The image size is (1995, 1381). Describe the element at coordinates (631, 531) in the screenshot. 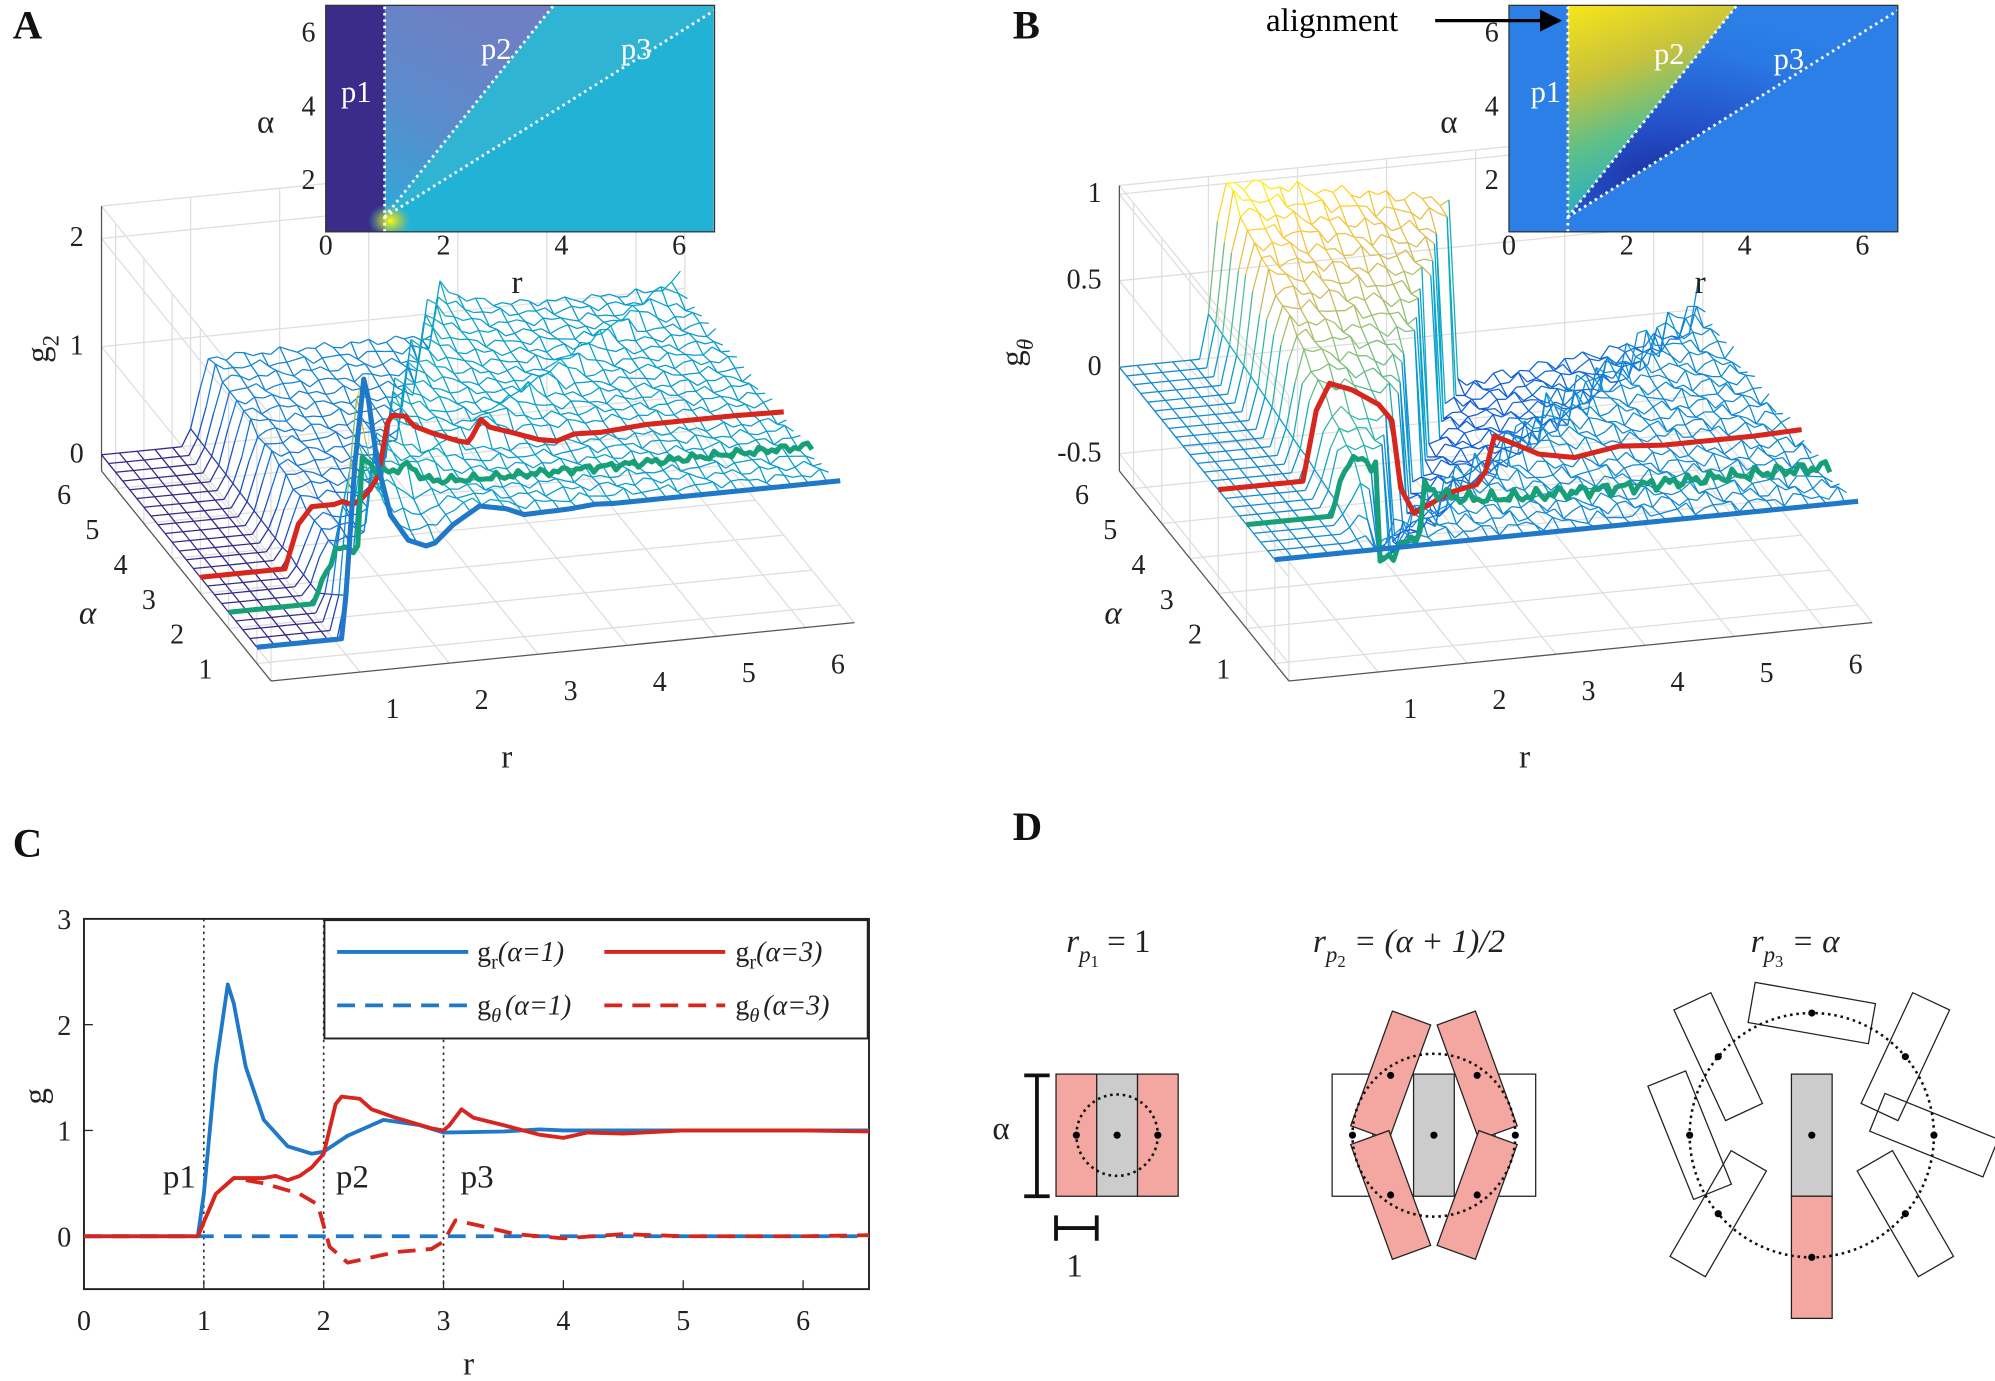

I see `floor-grid-line` at that location.